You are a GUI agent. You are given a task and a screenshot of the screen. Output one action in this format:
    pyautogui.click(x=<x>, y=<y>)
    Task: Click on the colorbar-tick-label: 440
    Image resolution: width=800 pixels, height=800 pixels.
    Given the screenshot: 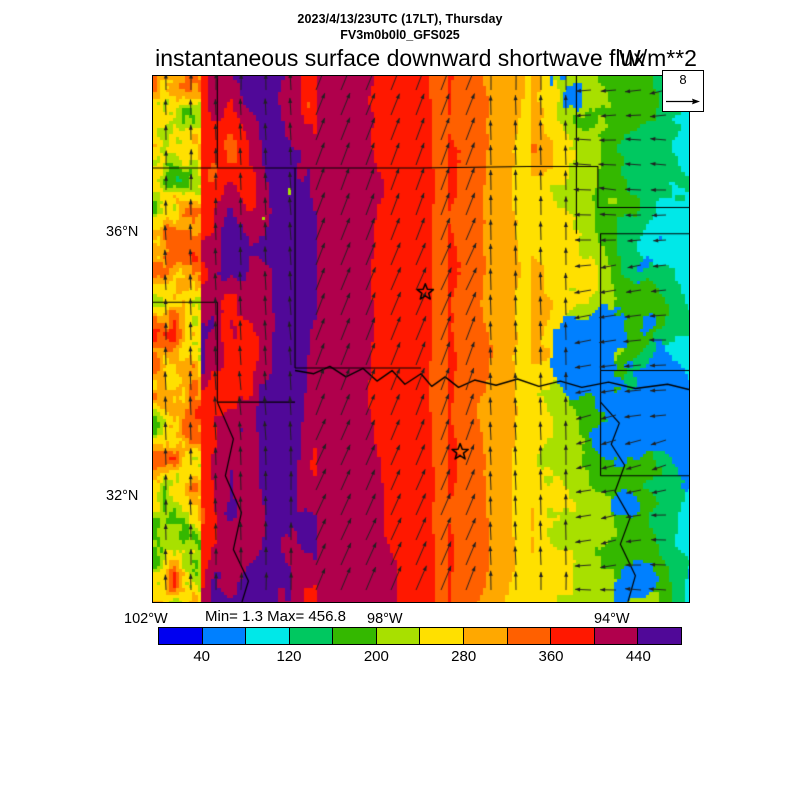 What is the action you would take?
    pyautogui.click(x=638, y=656)
    